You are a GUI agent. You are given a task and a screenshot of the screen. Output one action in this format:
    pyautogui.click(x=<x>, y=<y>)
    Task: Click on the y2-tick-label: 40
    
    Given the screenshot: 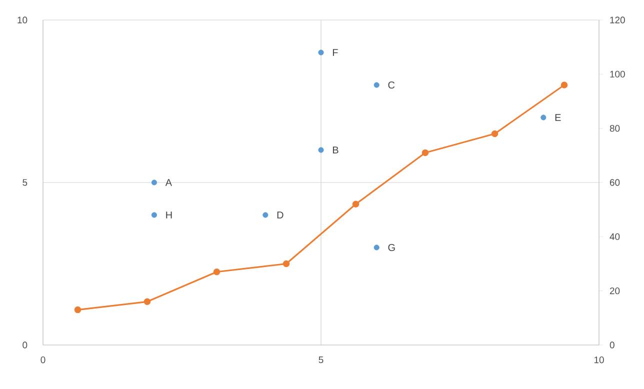 What is the action you would take?
    pyautogui.click(x=615, y=236)
    